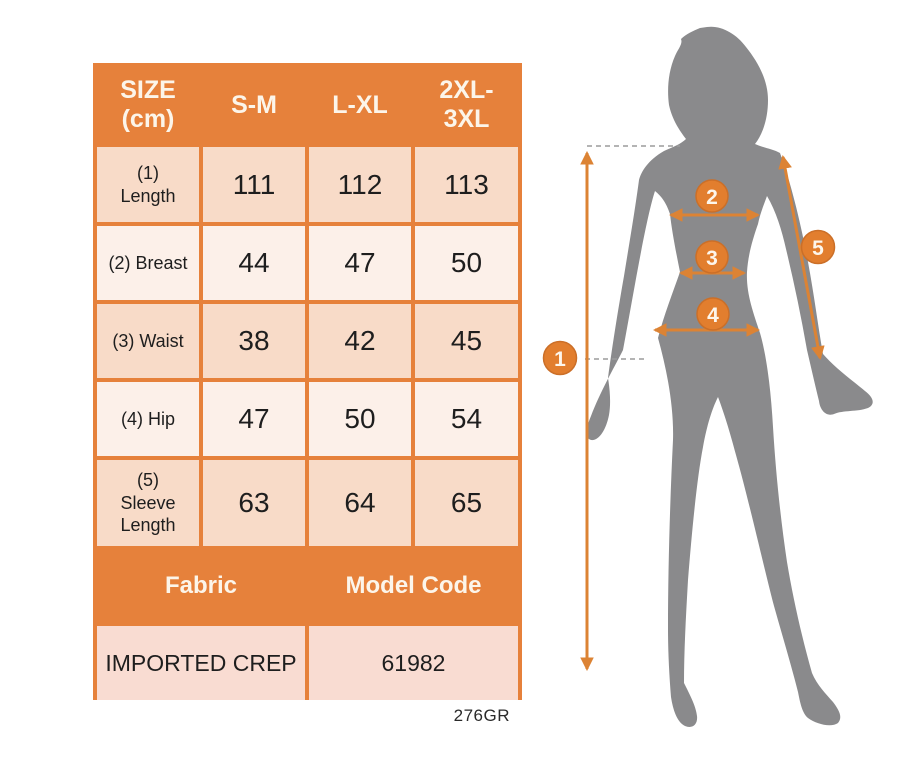 The width and height of the screenshot is (919, 759). I want to click on badge-3: 3, so click(712, 257).